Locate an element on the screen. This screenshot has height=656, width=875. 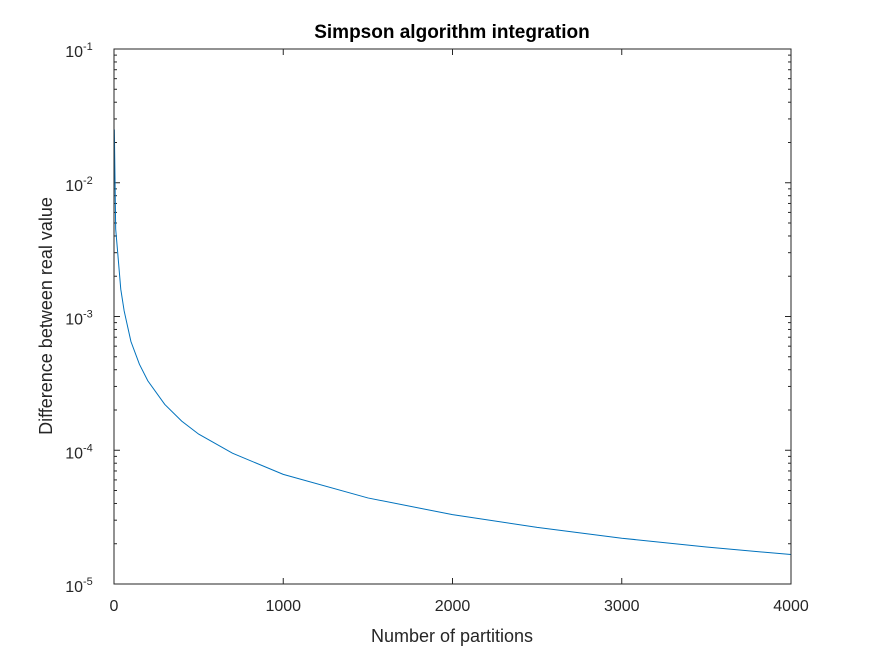
x-tick-label: 1000 is located at coordinates (283, 606).